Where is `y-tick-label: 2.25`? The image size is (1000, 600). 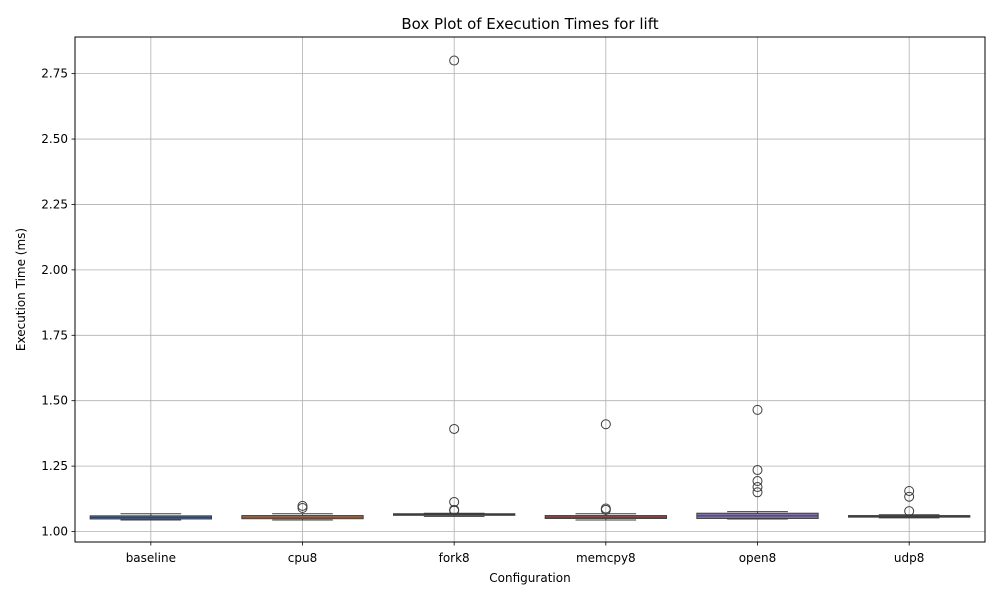 y-tick-label: 2.25 is located at coordinates (54, 204).